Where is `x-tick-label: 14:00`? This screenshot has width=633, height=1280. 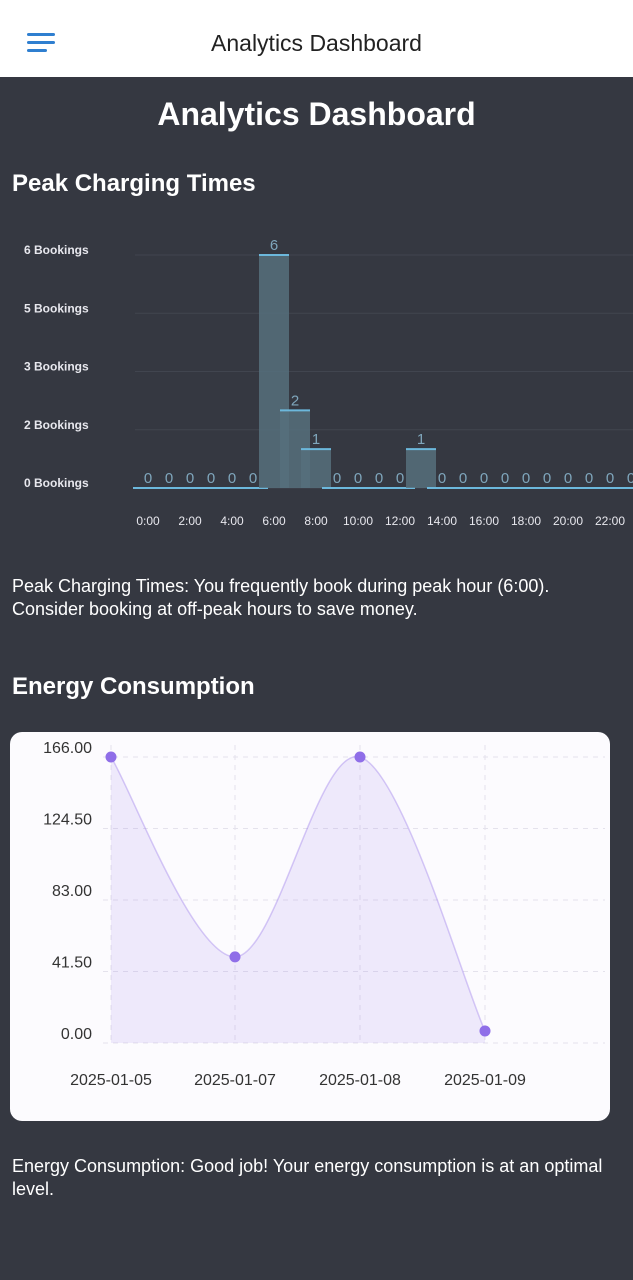 x-tick-label: 14:00 is located at coordinates (442, 521).